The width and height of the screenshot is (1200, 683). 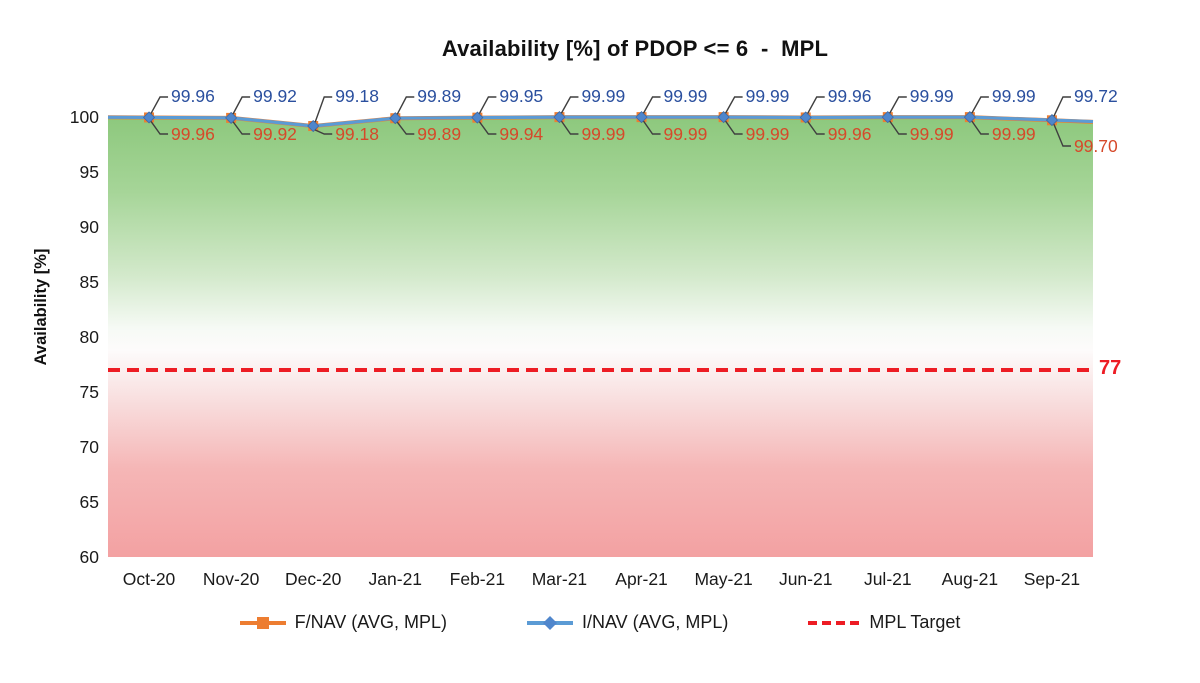 What do you see at coordinates (84, 117) in the screenshot?
I see `y-axis-tick-label: 100` at bounding box center [84, 117].